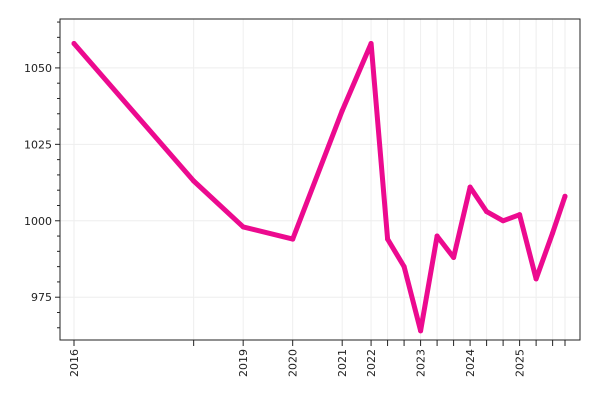 The image size is (600, 400). I want to click on y-tick-label: 1025, so click(38, 144).